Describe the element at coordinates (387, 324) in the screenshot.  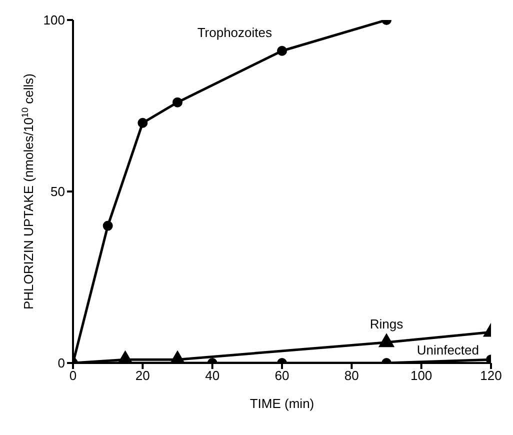
I see `series-label: Rings` at that location.